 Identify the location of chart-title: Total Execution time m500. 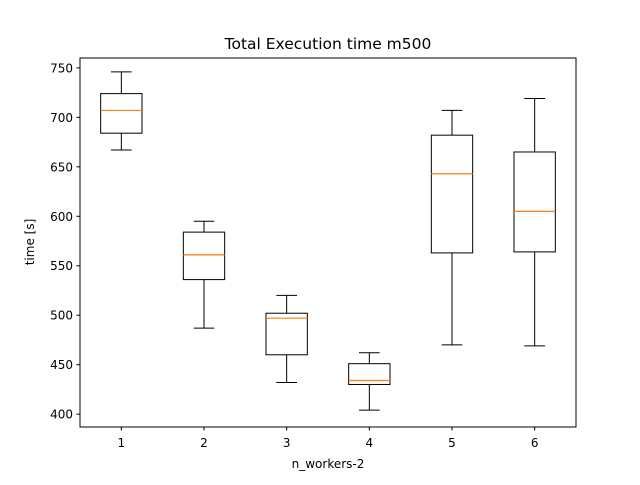
(328, 44).